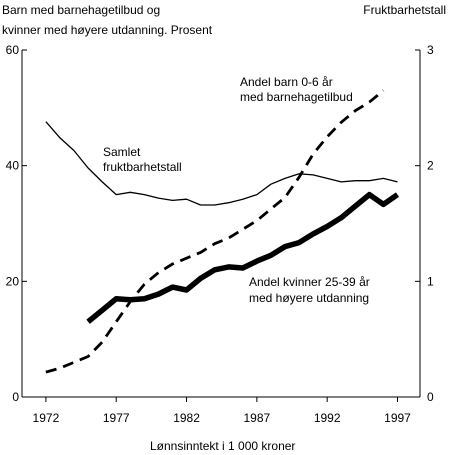 The image size is (450, 455). I want to click on label-utdanning-line-2: med høyere utdanning, so click(309, 298).